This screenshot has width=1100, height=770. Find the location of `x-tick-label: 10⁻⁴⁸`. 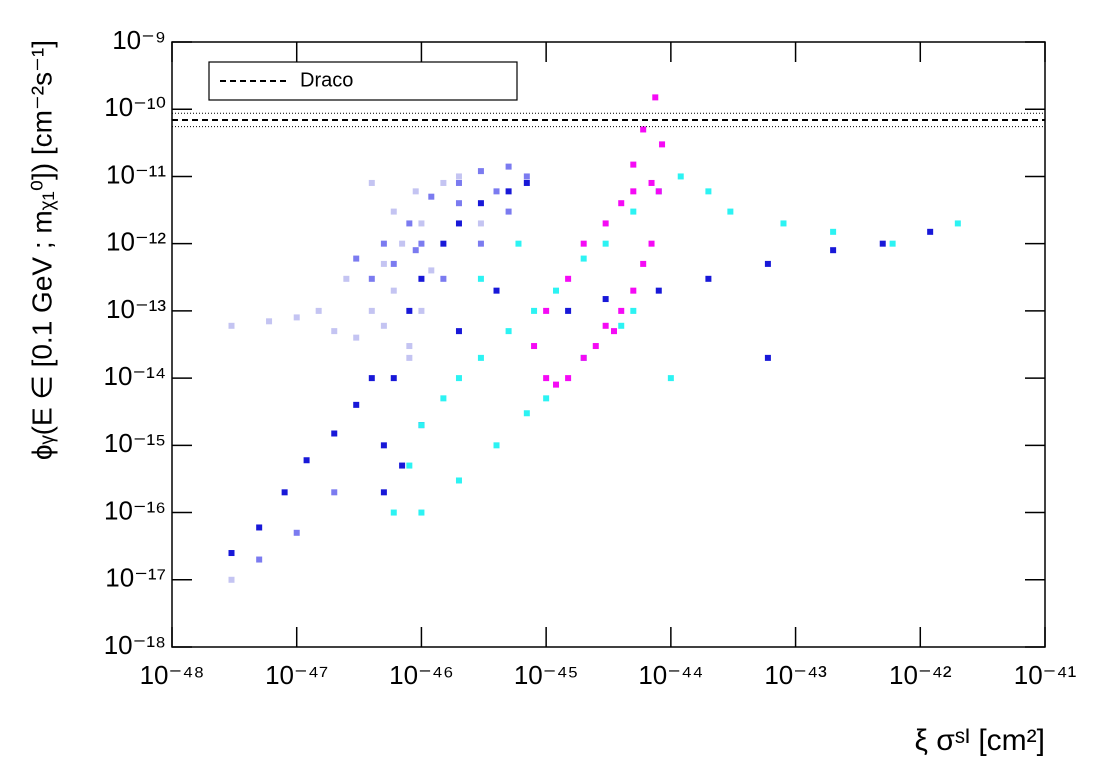

x-tick-label: 10⁻⁴⁸ is located at coordinates (172, 675).